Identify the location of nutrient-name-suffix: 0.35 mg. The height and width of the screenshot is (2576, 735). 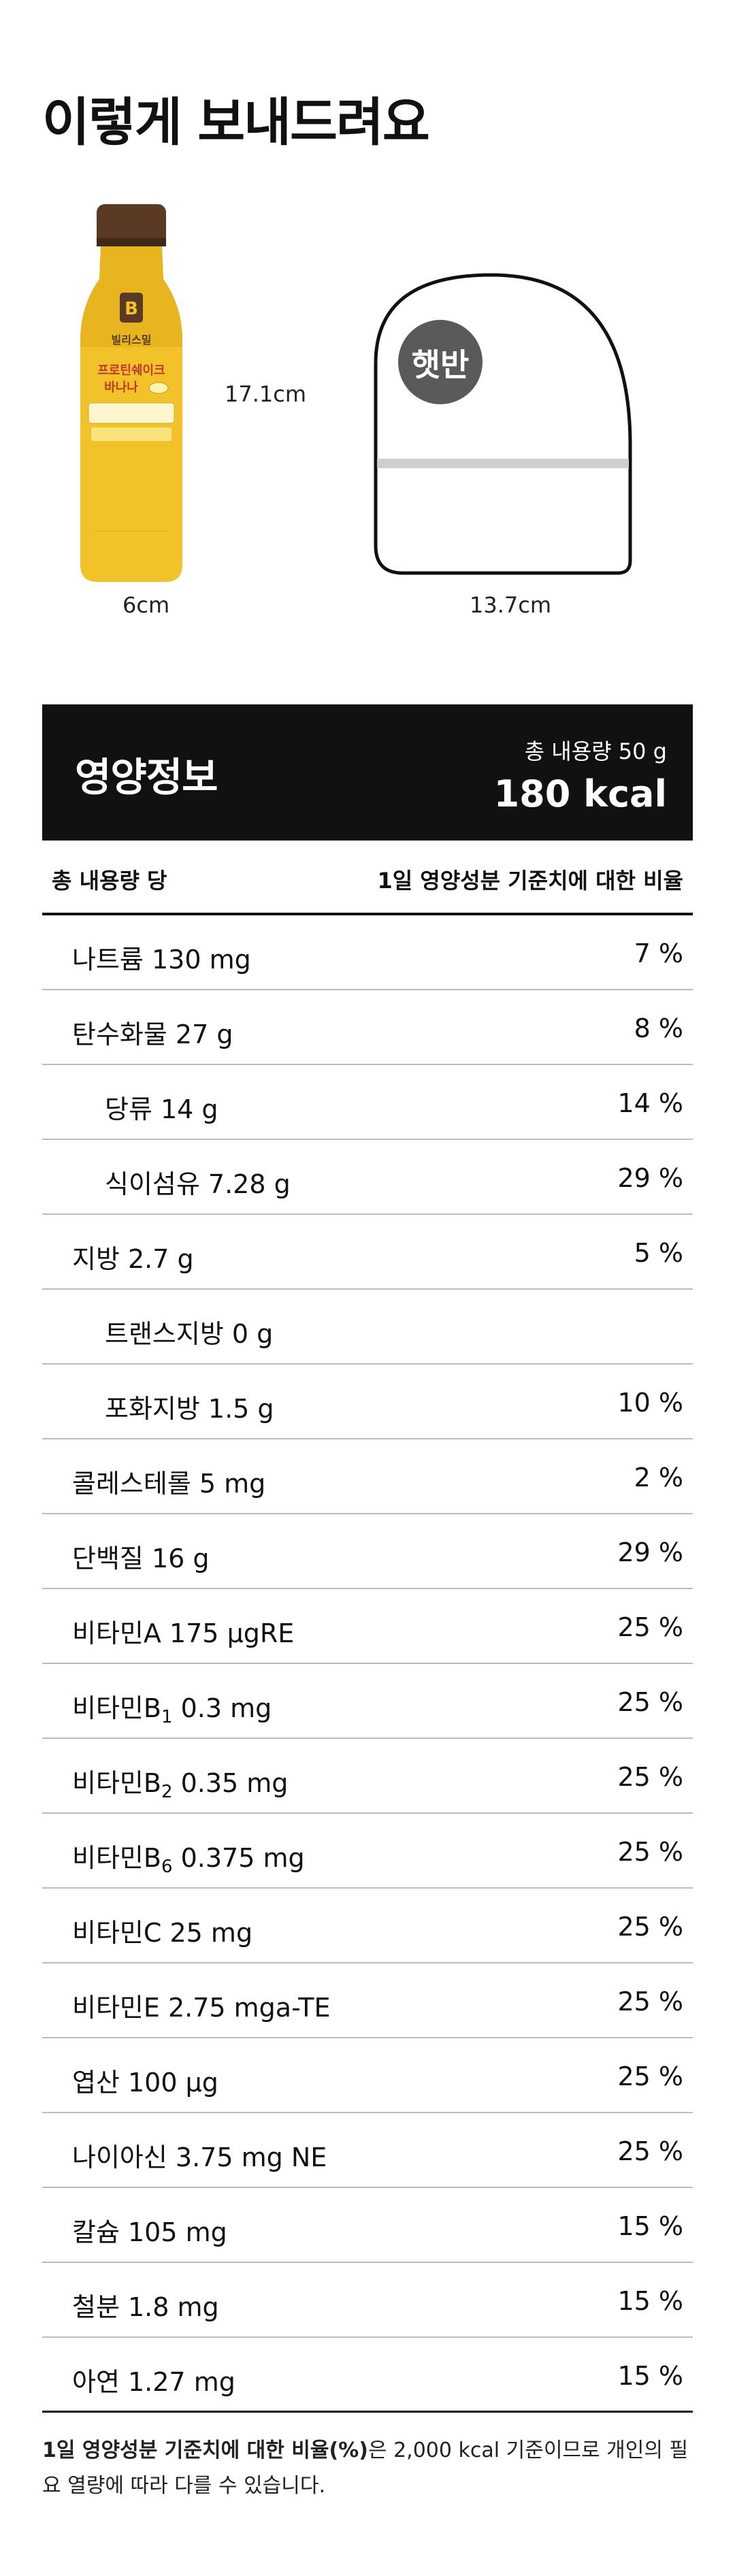
(231, 1783).